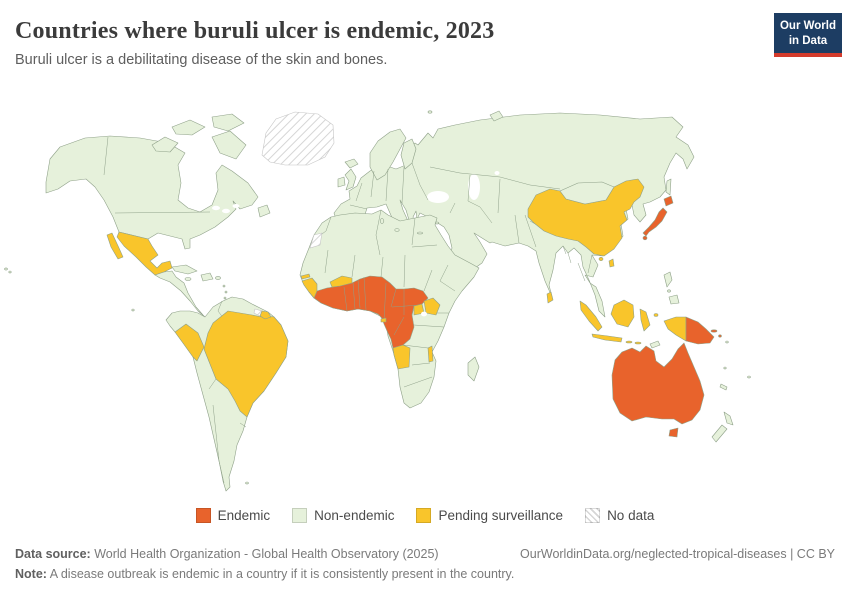  I want to click on caspian-sea, so click(474, 187).